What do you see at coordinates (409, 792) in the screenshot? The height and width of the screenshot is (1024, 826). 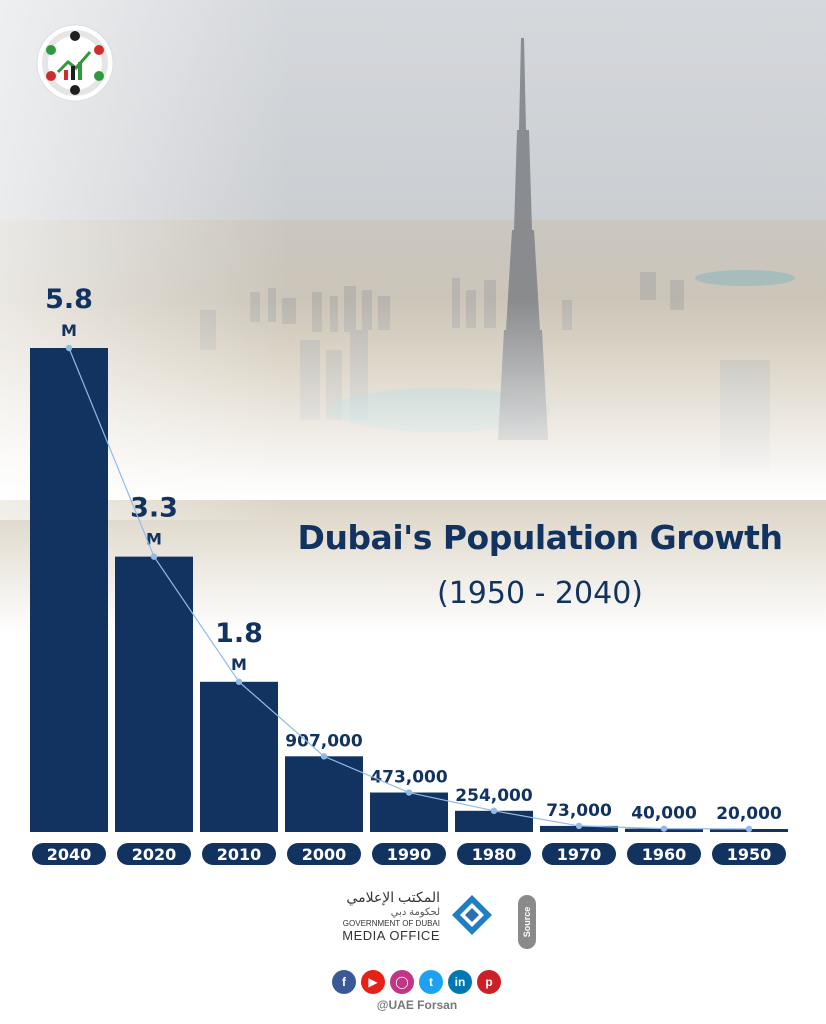 I see `trend-point-1990` at bounding box center [409, 792].